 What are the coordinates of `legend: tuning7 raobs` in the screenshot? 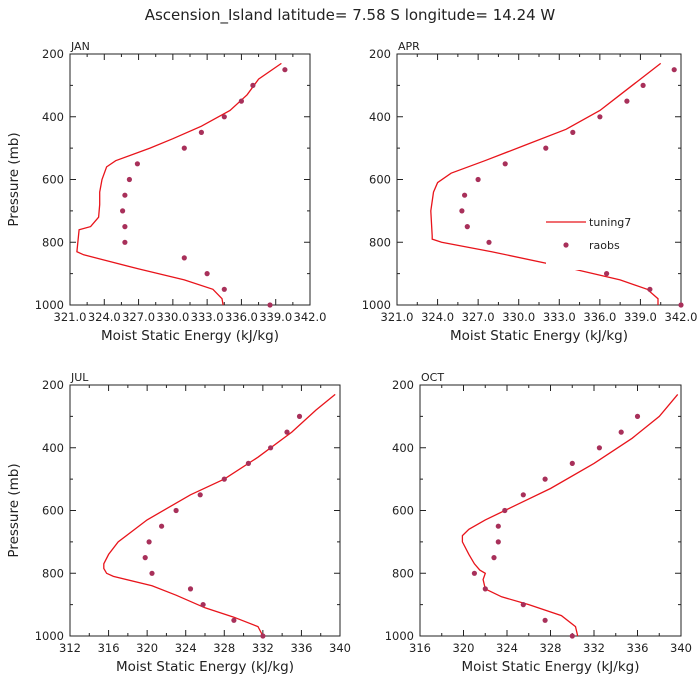 It's located at (591, 241).